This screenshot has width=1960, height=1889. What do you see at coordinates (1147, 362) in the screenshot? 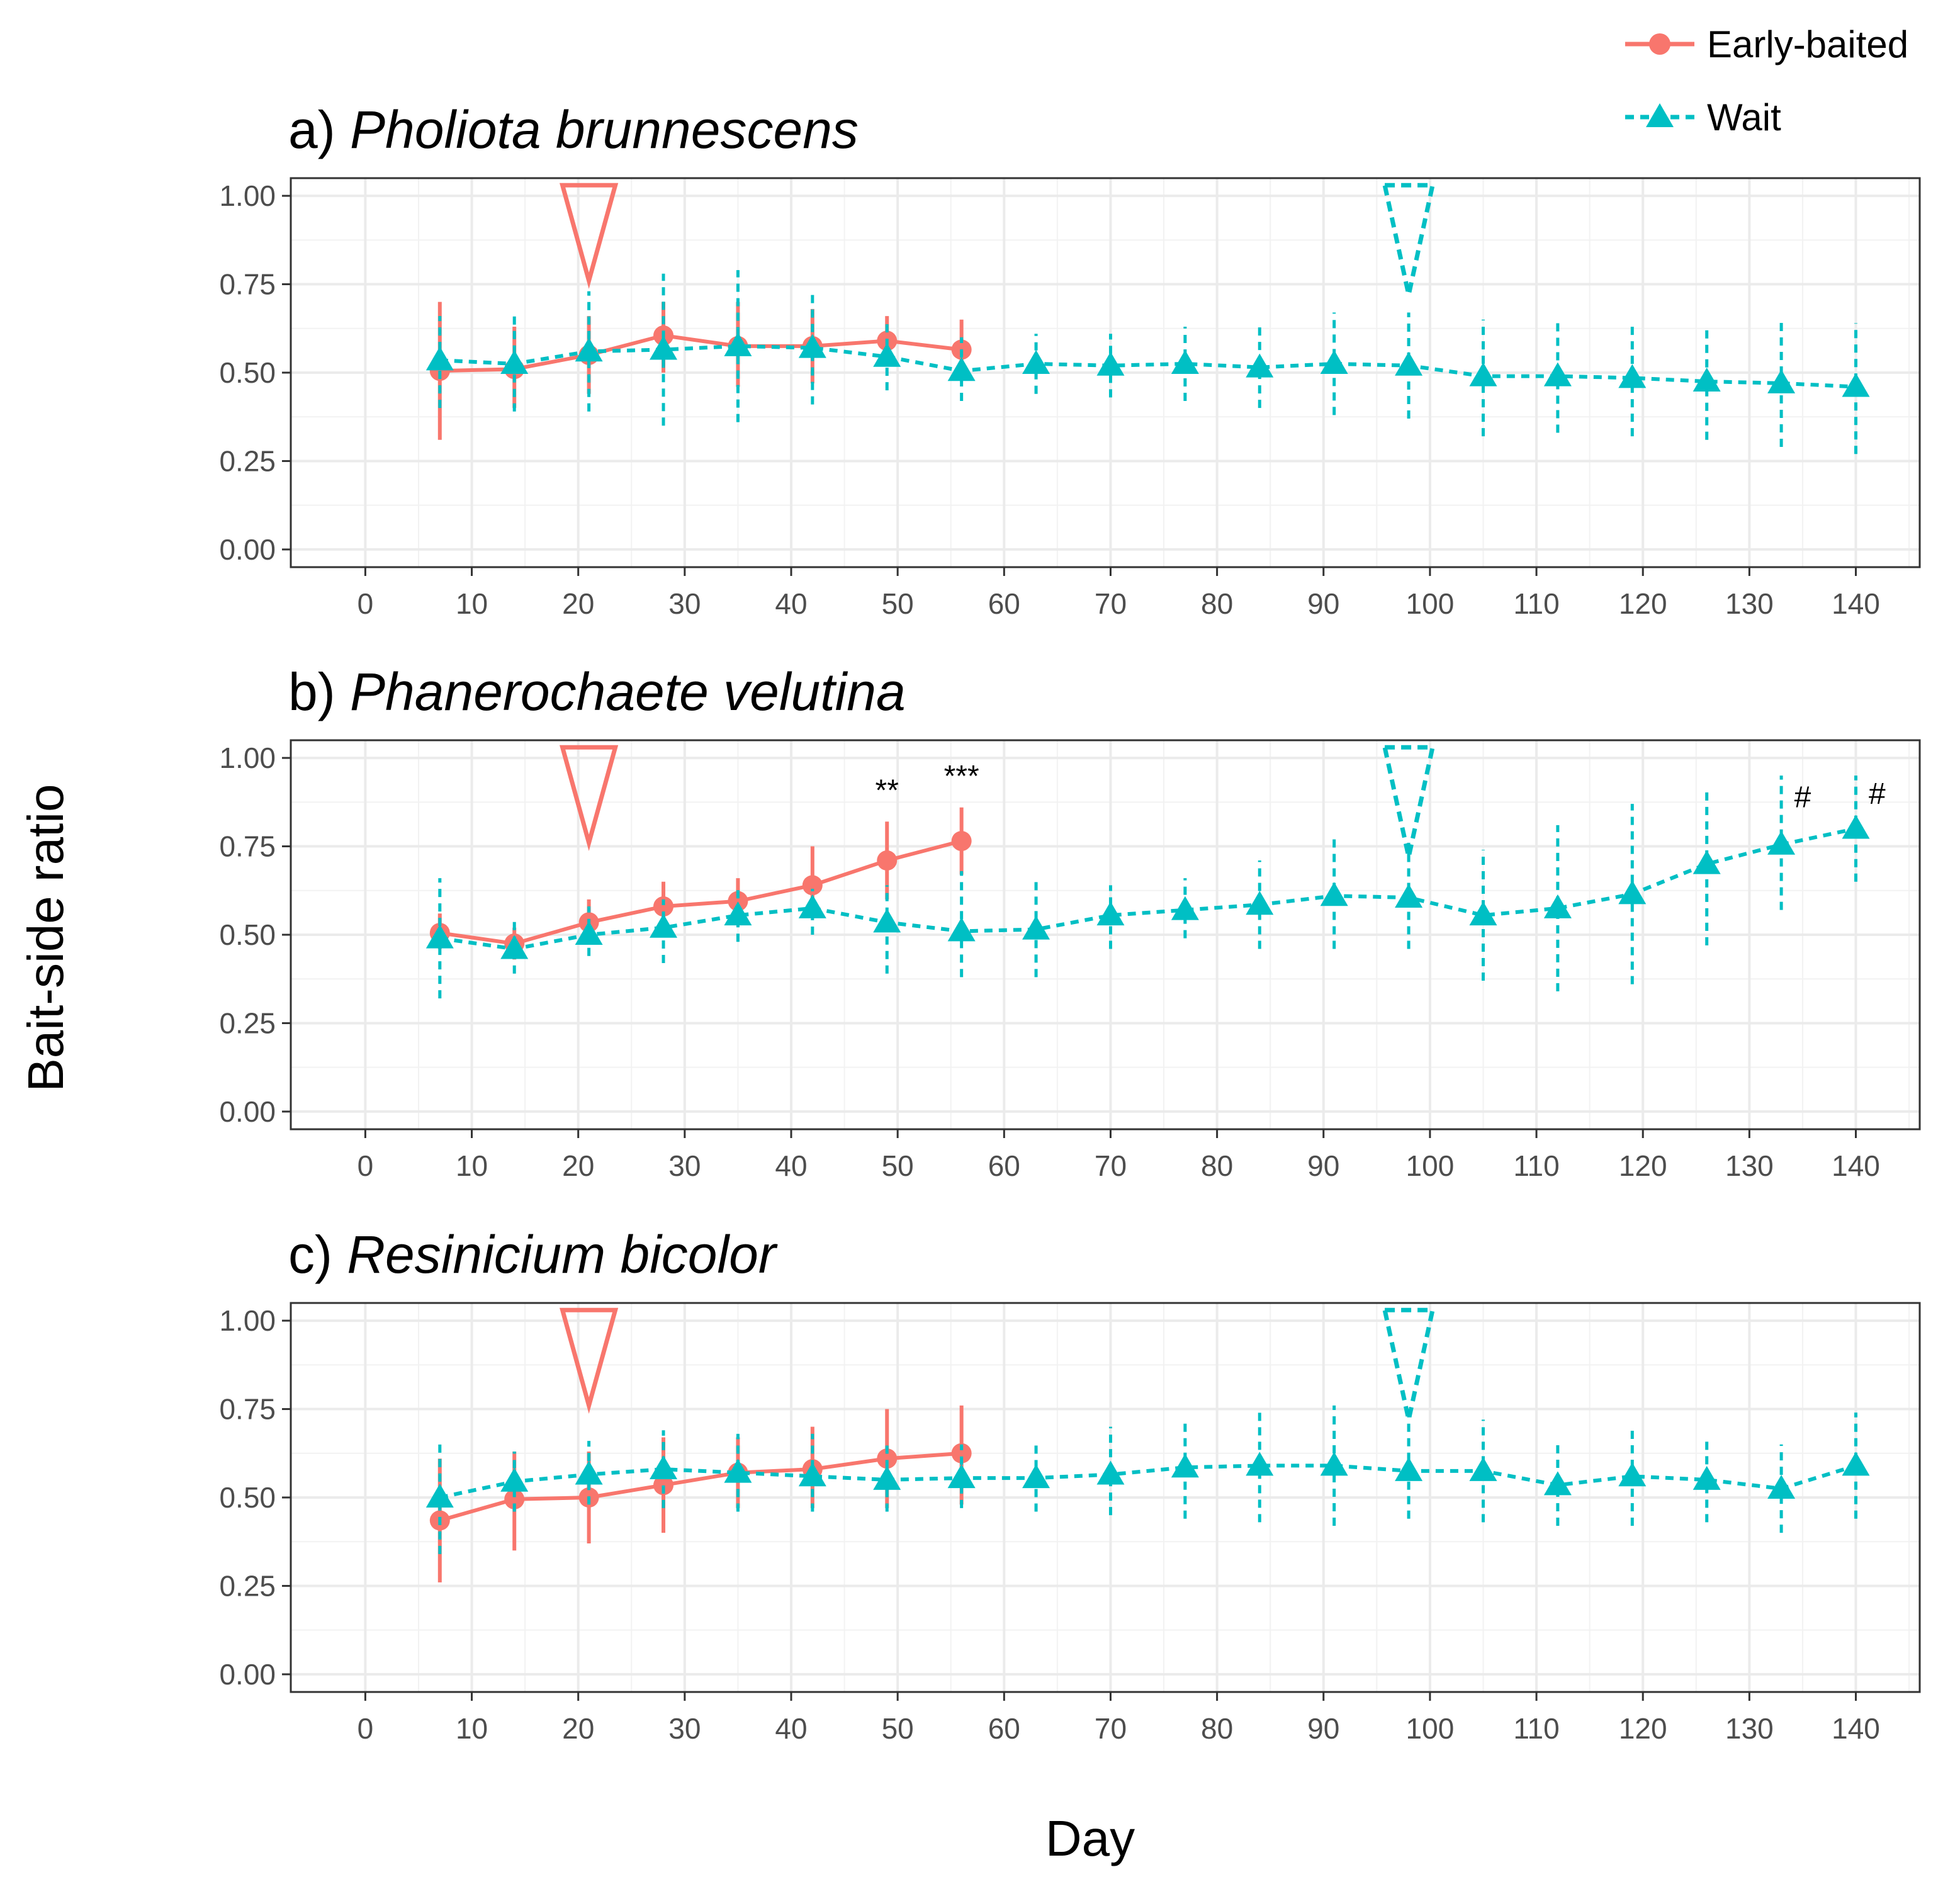
I see `series-wait` at bounding box center [1147, 362].